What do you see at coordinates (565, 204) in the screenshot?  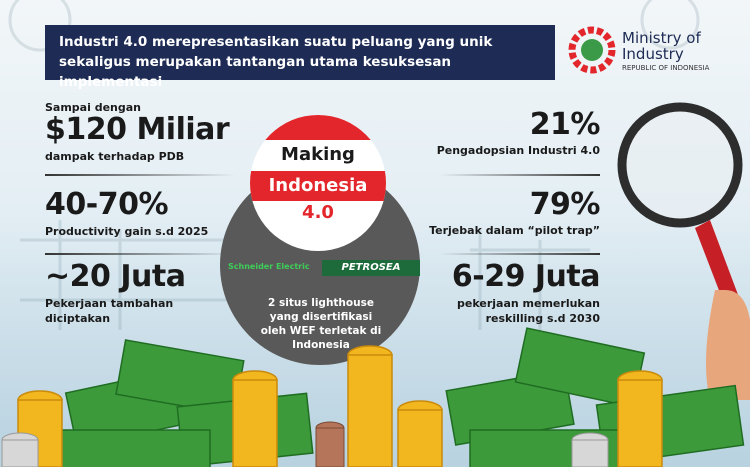 I see `stat-value: 79%` at bounding box center [565, 204].